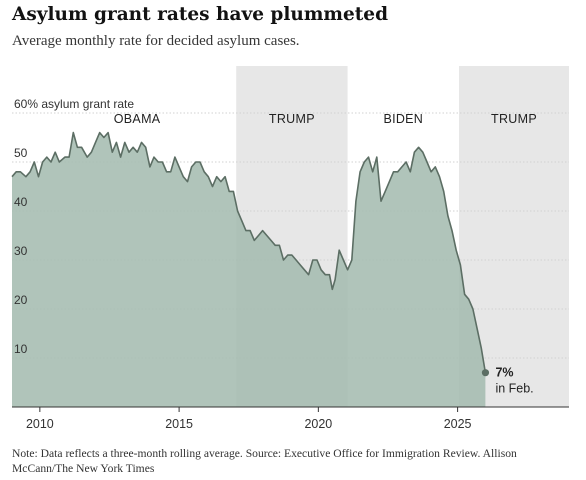  I want to click on y-tick-label-20: 20, so click(21, 300).